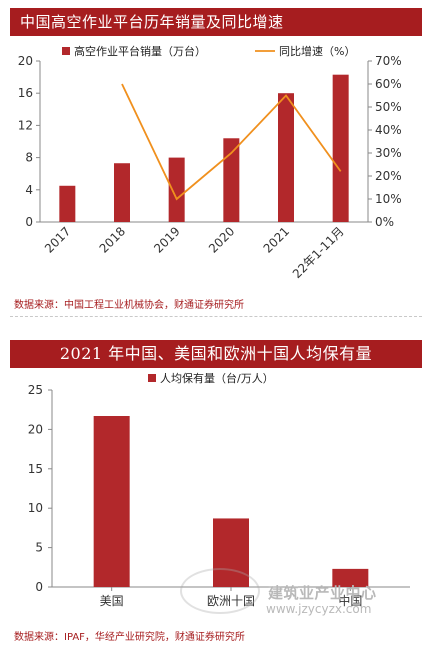 The width and height of the screenshot is (436, 647). I want to click on y-tick-label: 20, so click(35, 429).